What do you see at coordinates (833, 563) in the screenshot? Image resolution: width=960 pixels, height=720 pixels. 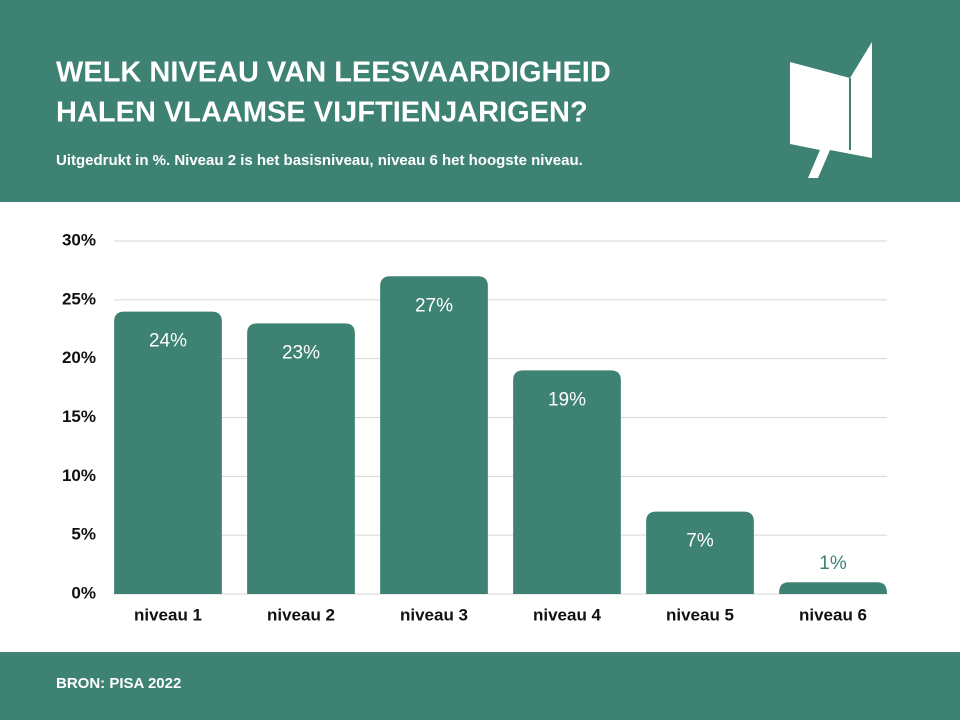 I see `value-label: 1%` at bounding box center [833, 563].